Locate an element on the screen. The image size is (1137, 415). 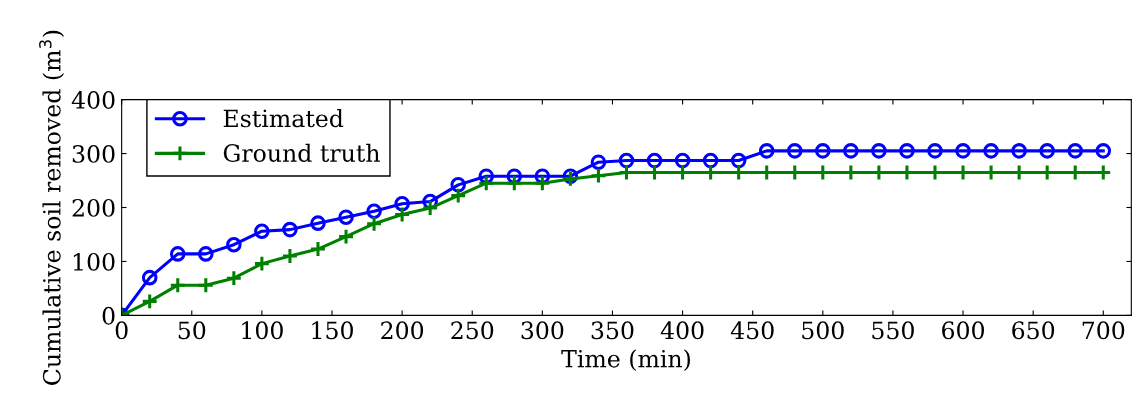
x-tick-label: 550 is located at coordinates (893, 330).